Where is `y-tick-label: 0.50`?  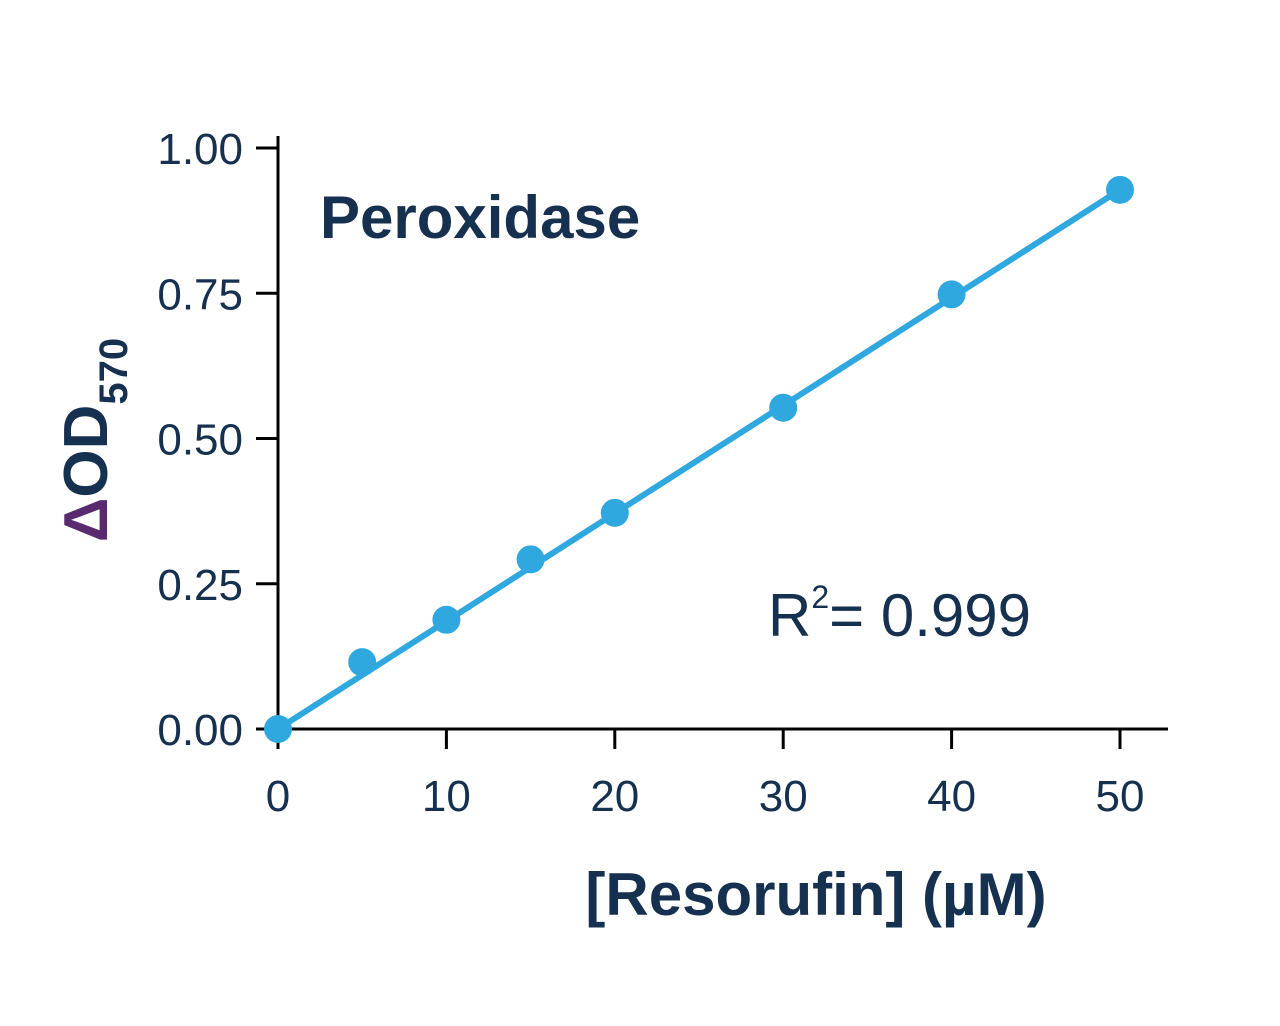 y-tick-label: 0.50 is located at coordinates (200, 440).